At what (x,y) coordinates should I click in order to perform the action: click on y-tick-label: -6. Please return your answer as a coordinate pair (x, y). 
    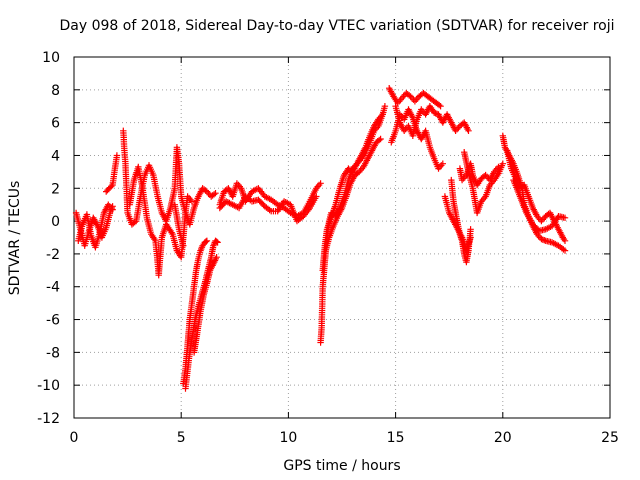
    Looking at the image, I should click on (53, 321).